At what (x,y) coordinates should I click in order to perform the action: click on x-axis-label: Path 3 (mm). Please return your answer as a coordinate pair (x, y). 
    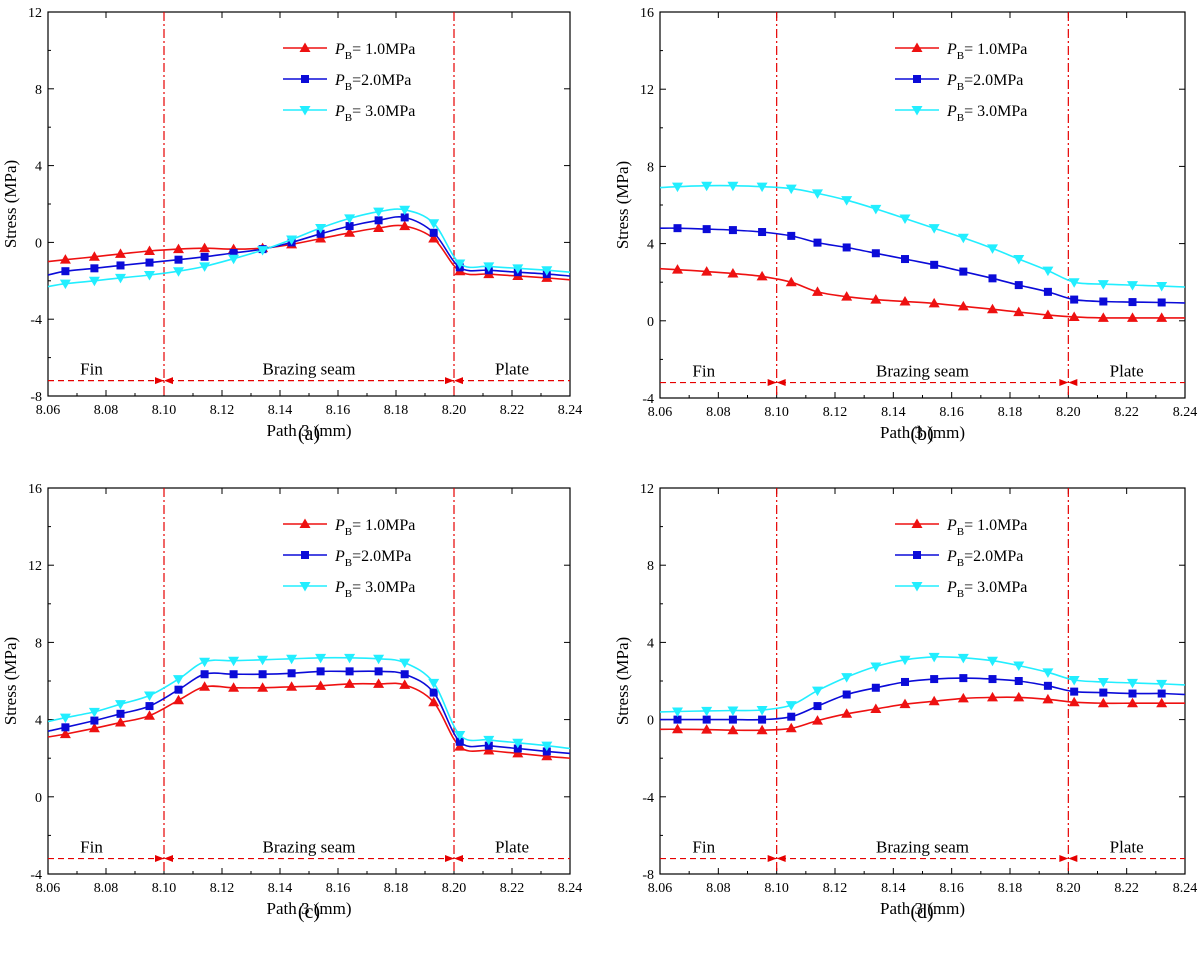
    Looking at the image, I should click on (309, 908).